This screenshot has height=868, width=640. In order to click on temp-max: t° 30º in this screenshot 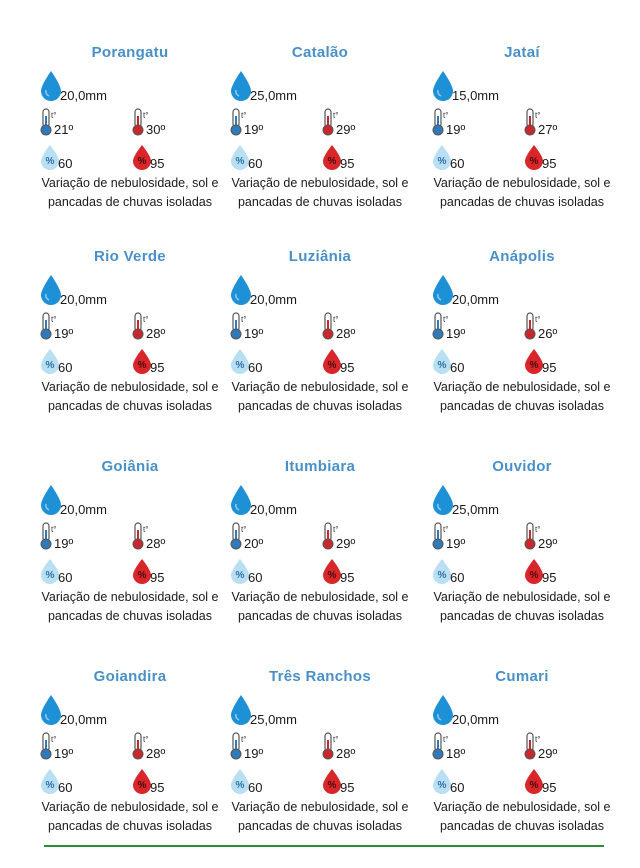, I will do `click(162, 123)`.